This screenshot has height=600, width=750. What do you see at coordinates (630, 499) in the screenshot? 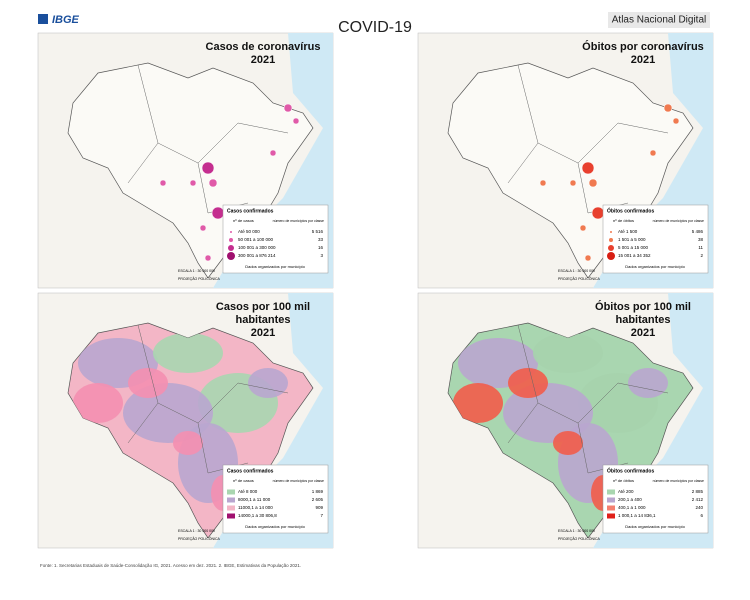
I see `legend-class: 200,1 a 400` at bounding box center [630, 499].